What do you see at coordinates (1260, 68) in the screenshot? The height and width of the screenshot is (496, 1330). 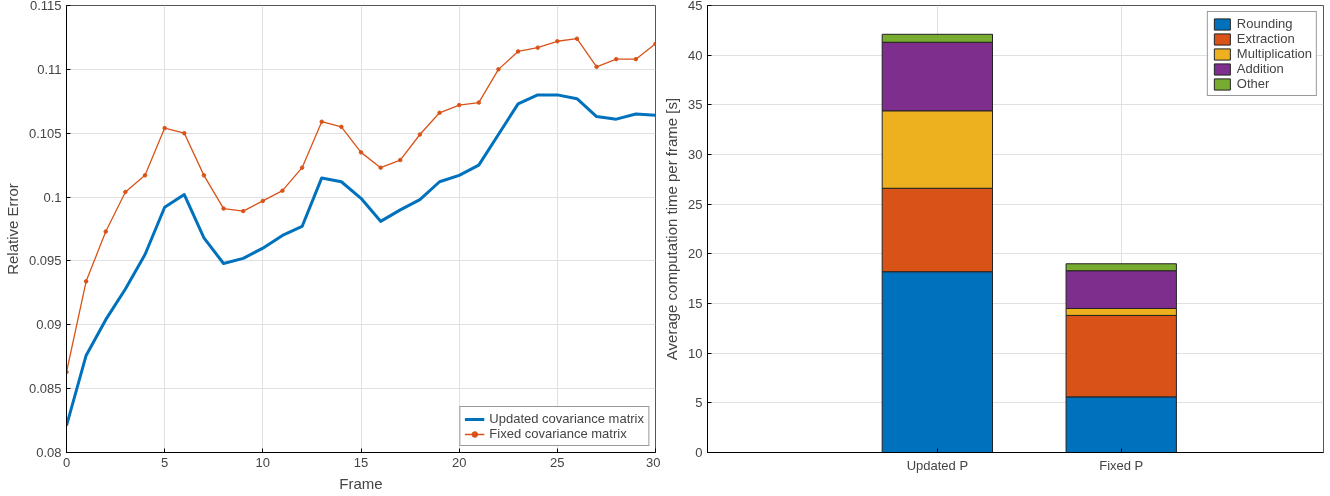 I see `legend-label: Addition` at bounding box center [1260, 68].